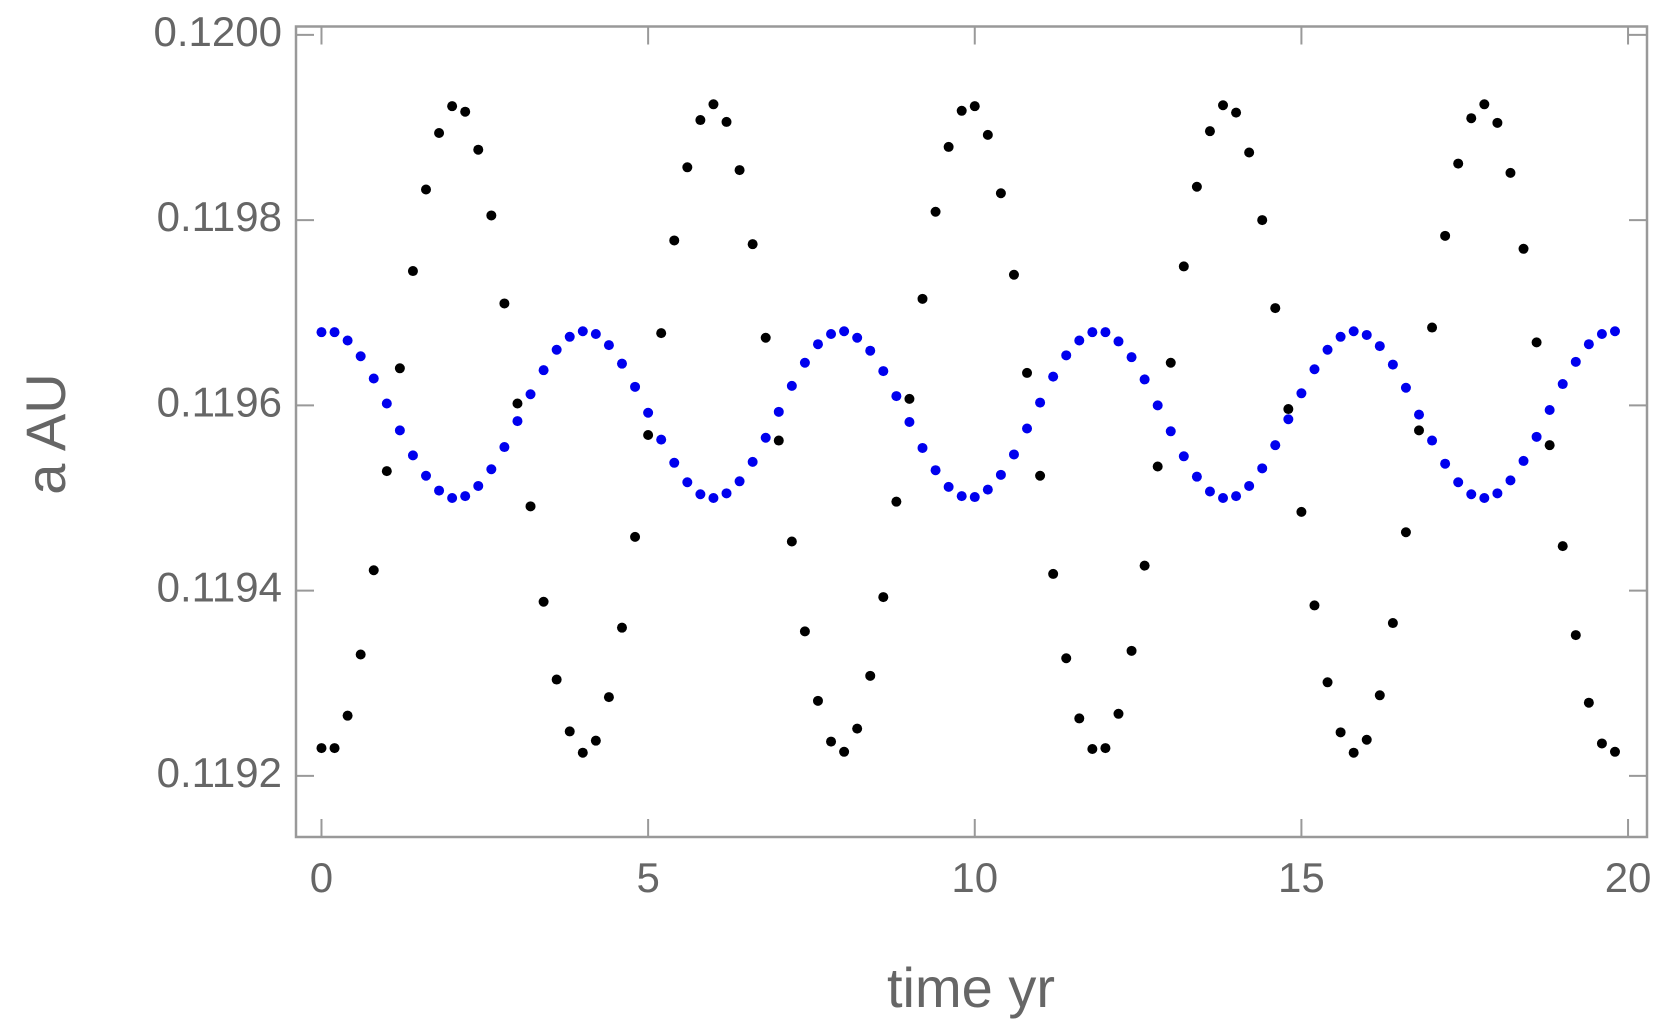  Describe the element at coordinates (974, 877) in the screenshot. I see `x-tick-label: 10` at that location.